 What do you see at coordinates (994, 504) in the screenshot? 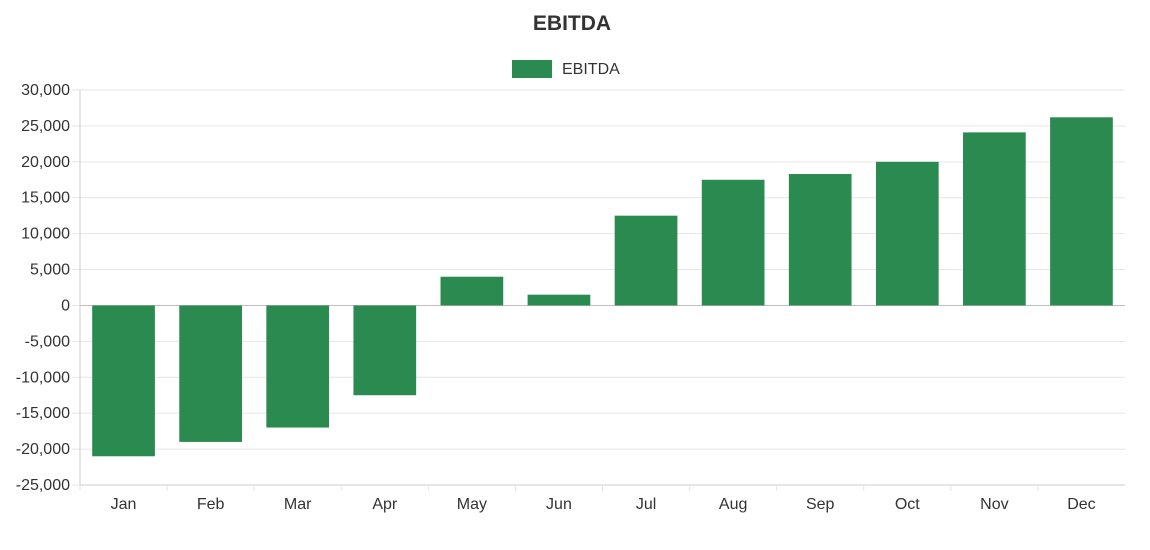
I see `x-tick-label: Nov` at bounding box center [994, 504].